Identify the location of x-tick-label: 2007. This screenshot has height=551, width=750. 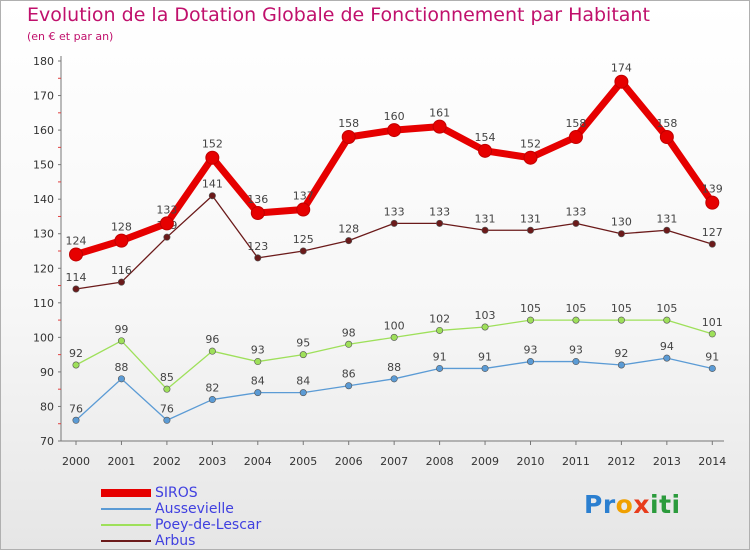
(394, 461).